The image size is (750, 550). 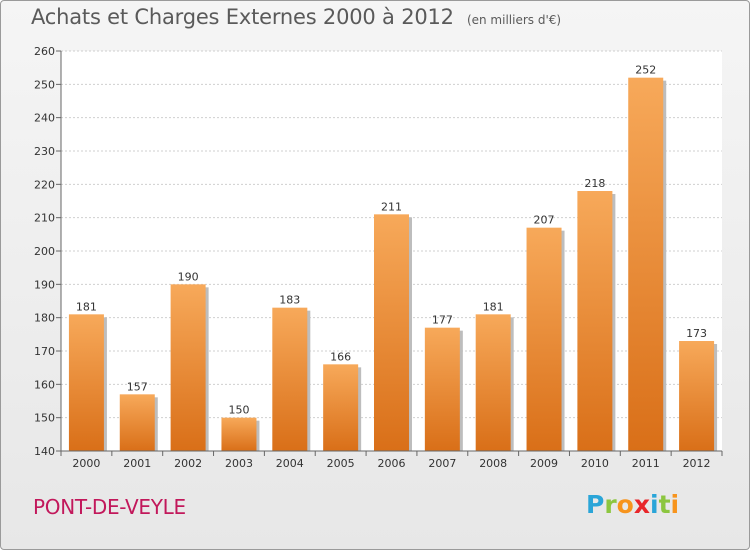 What do you see at coordinates (289, 300) in the screenshot?
I see `data-label: 183` at bounding box center [289, 300].